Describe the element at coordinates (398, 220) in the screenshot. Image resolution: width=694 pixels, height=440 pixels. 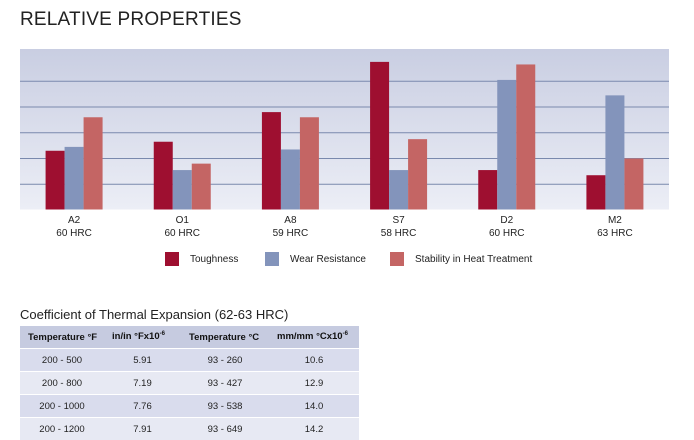
I see `x-tick-label: S7` at that location.